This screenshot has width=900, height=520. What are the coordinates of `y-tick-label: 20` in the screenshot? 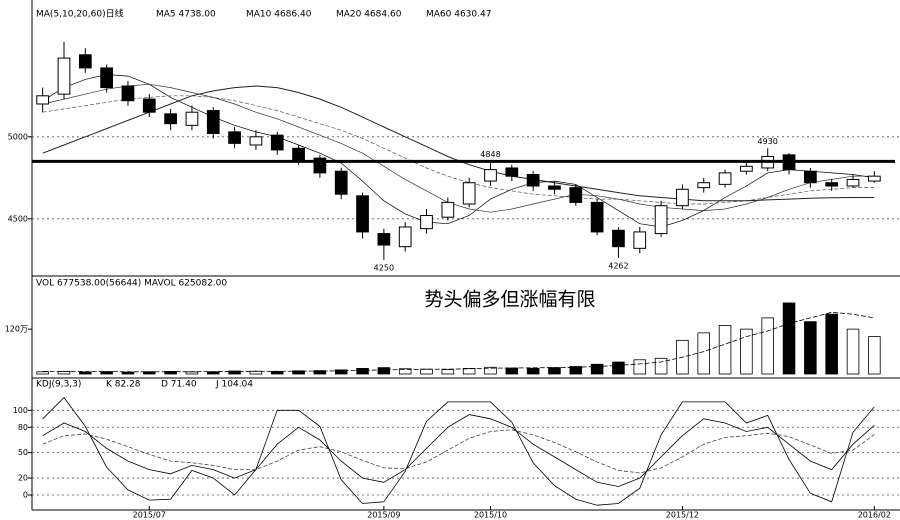 It's located at (23, 478).